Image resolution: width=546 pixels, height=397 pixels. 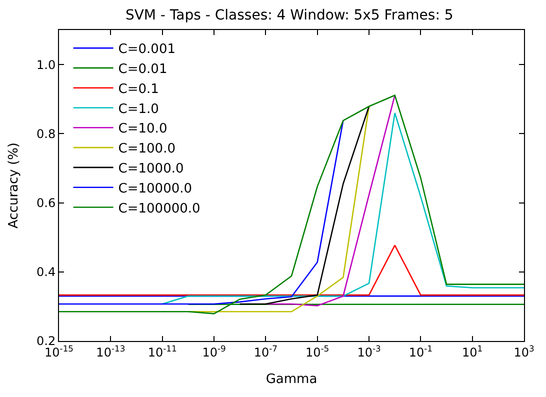 What do you see at coordinates (369, 351) in the screenshot?
I see `x-tick-label: 10$^{-3}$` at bounding box center [369, 351].